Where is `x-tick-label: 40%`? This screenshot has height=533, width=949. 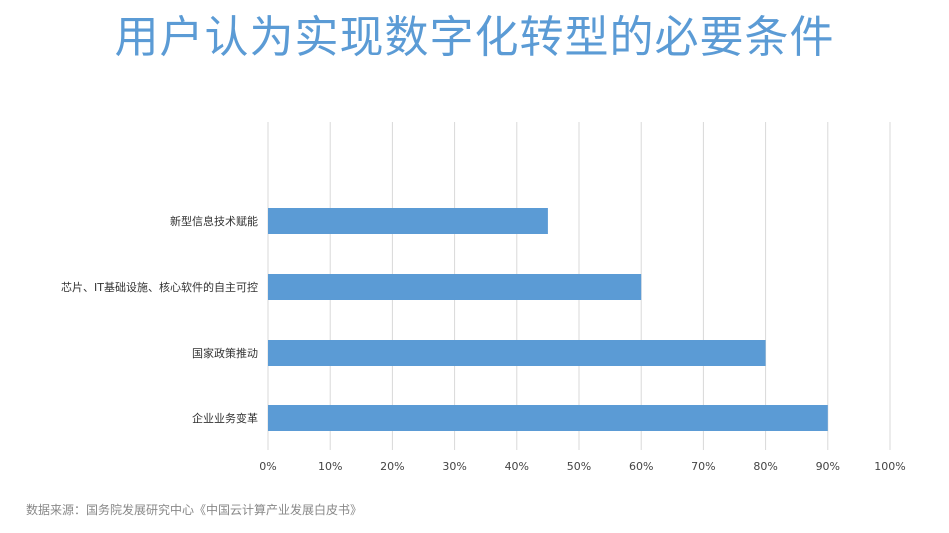
x-tick-label: 40% is located at coordinates (517, 466).